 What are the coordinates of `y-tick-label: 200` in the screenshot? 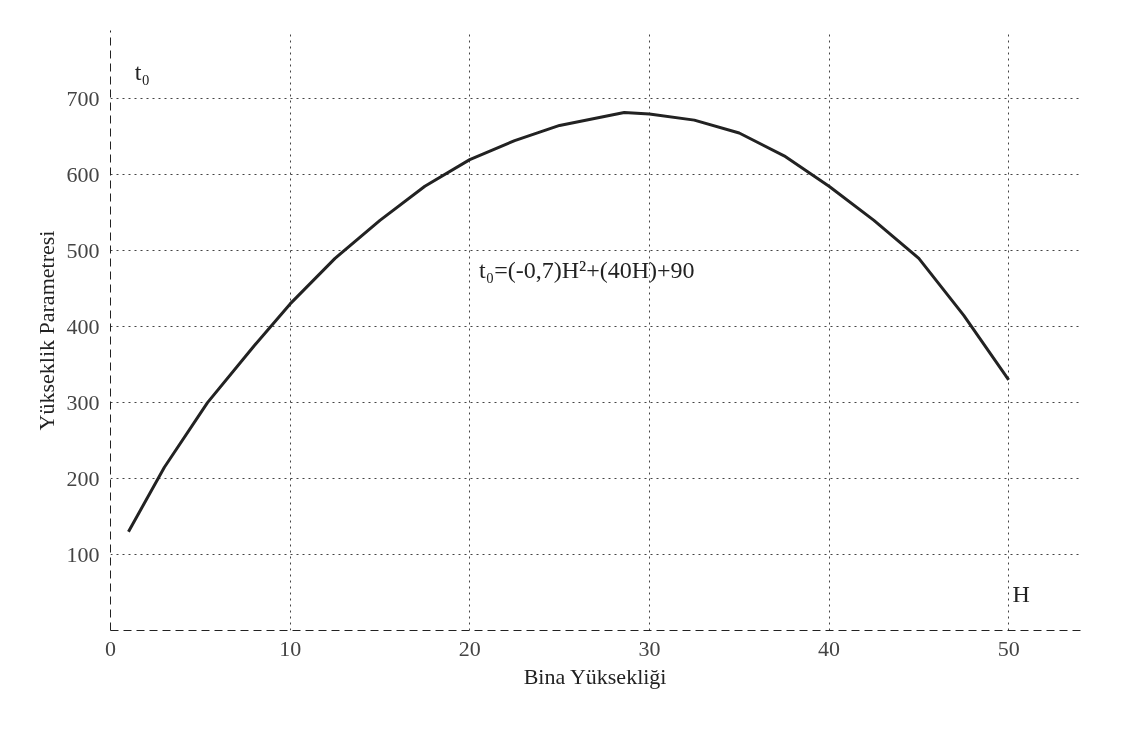 It's located at (83, 478).